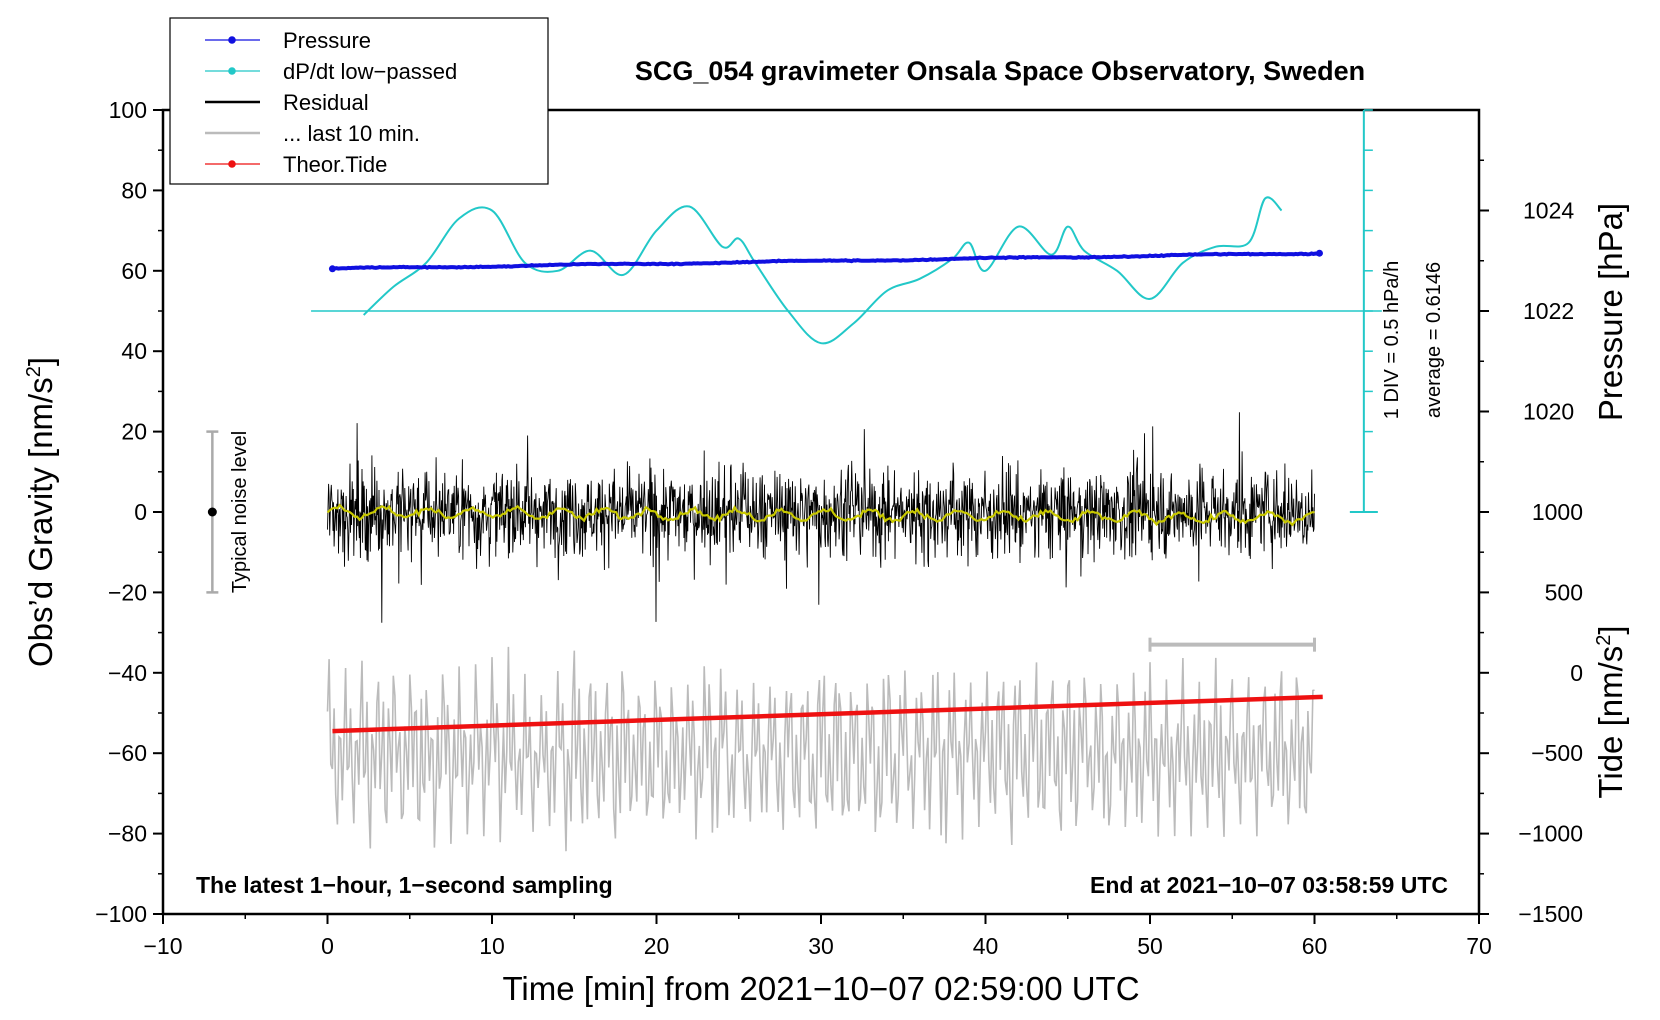  I want to click on pressure-tick-label: 1022, so click(1548, 311).